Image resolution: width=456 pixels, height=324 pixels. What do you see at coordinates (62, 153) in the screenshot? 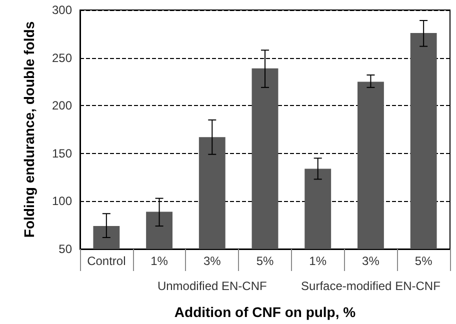
I see `y-tick-label: 150` at bounding box center [62, 153].